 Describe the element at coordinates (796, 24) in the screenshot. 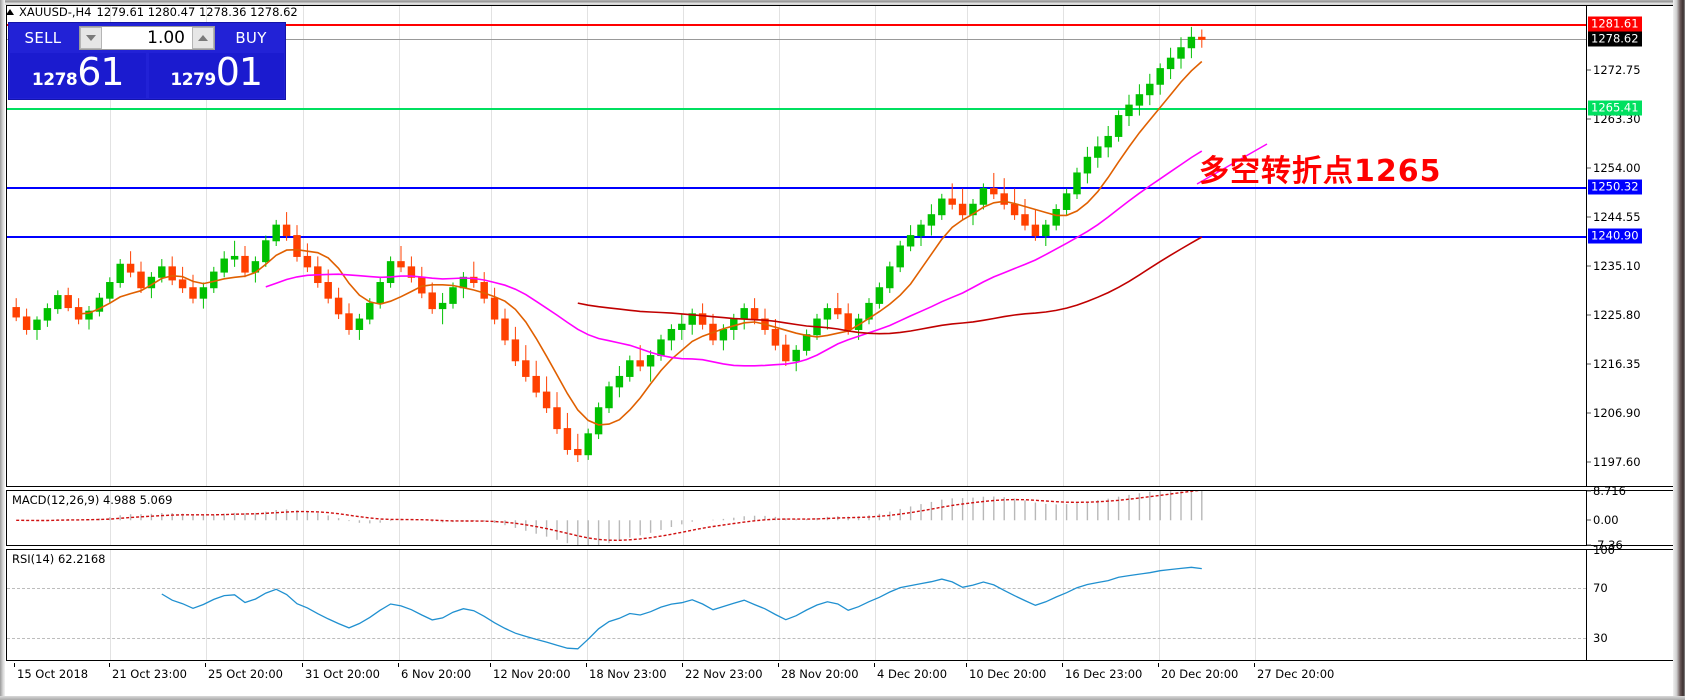

I see `ask-line` at that location.